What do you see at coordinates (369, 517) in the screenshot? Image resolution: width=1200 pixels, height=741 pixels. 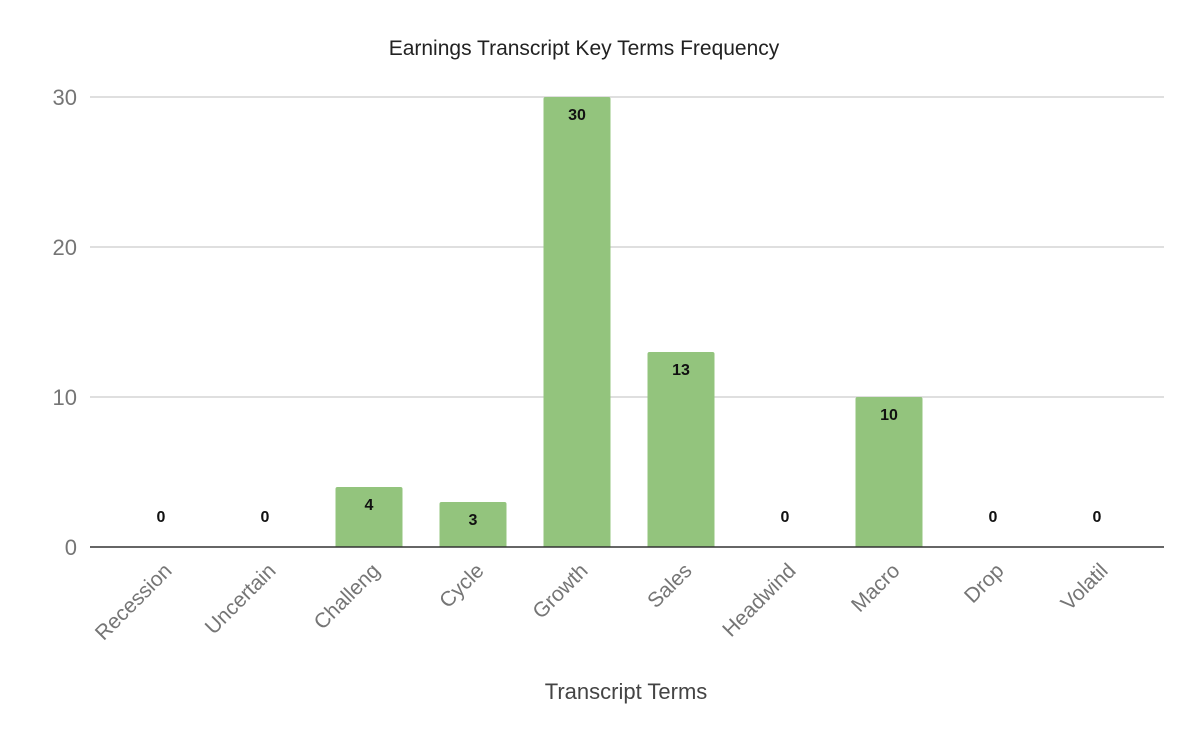 I see `bar-challeng` at bounding box center [369, 517].